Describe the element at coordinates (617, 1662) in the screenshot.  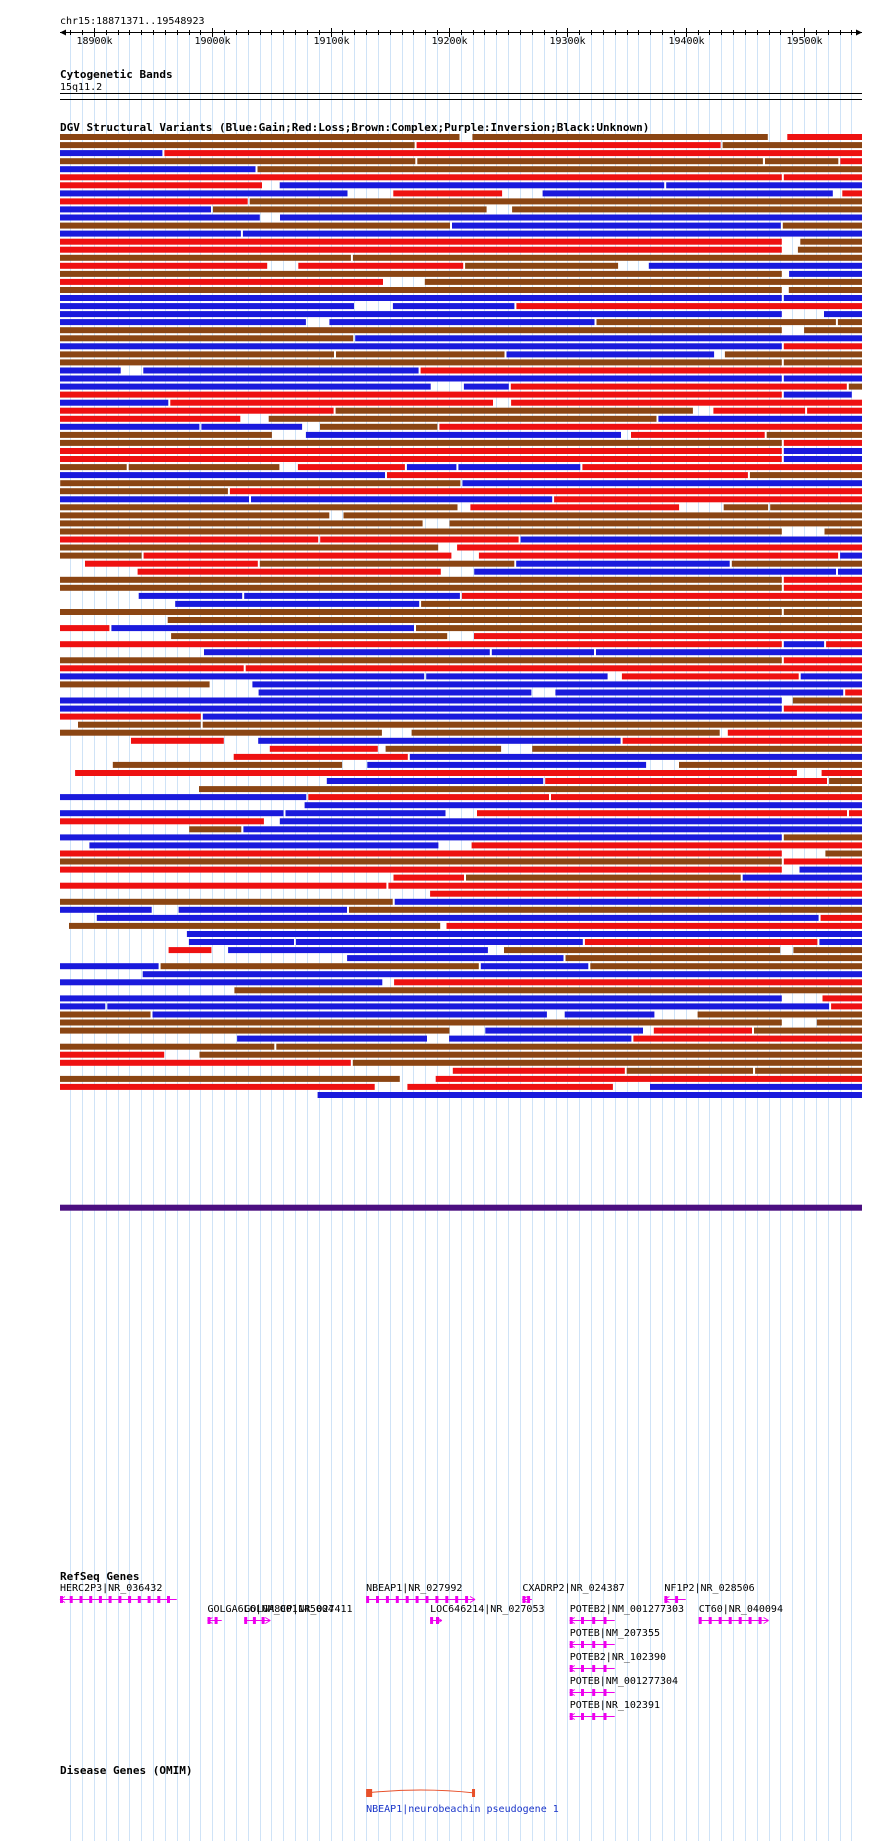
I see `refseq-gene: POTEB2|NR_102390` at that location.